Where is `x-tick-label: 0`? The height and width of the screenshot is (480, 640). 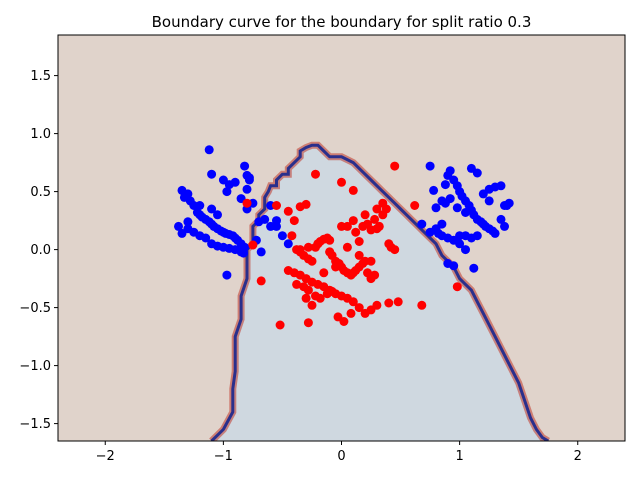
x-tick-label: 0 is located at coordinates (341, 456).